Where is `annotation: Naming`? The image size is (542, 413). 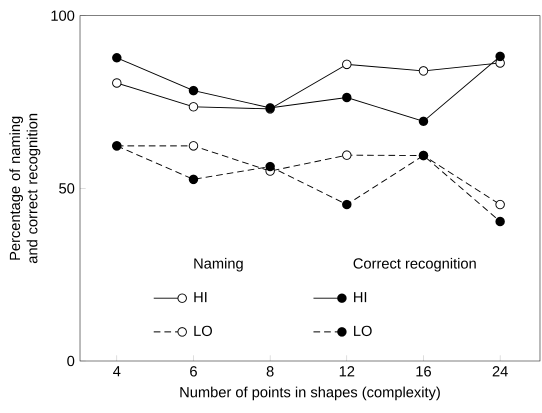 annotation: Naming is located at coordinates (218, 265).